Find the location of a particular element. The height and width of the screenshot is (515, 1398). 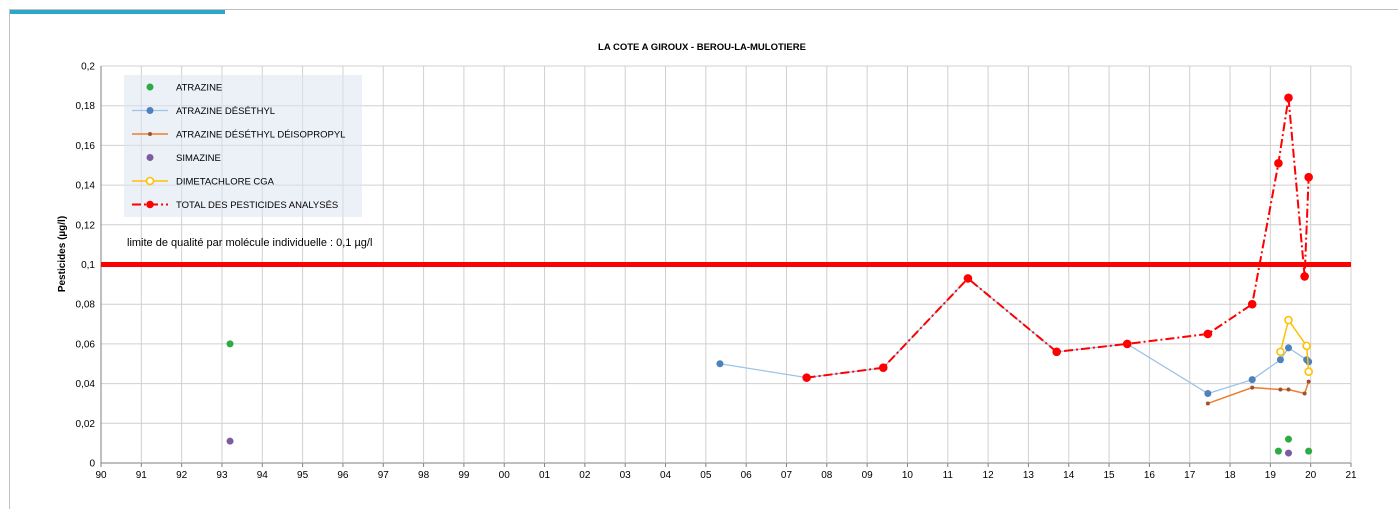

x-tick-label: 17 is located at coordinates (1190, 475).